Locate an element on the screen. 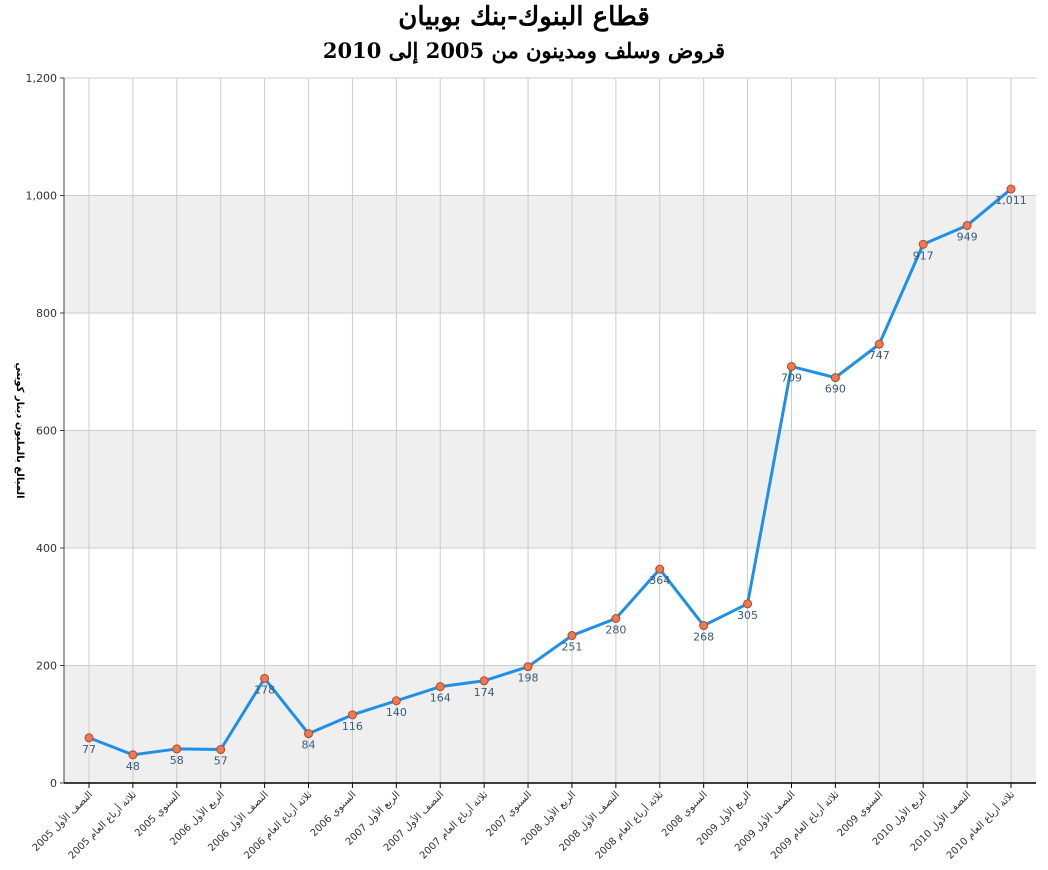 The image size is (1048, 870). data-label: 305 is located at coordinates (747, 615).